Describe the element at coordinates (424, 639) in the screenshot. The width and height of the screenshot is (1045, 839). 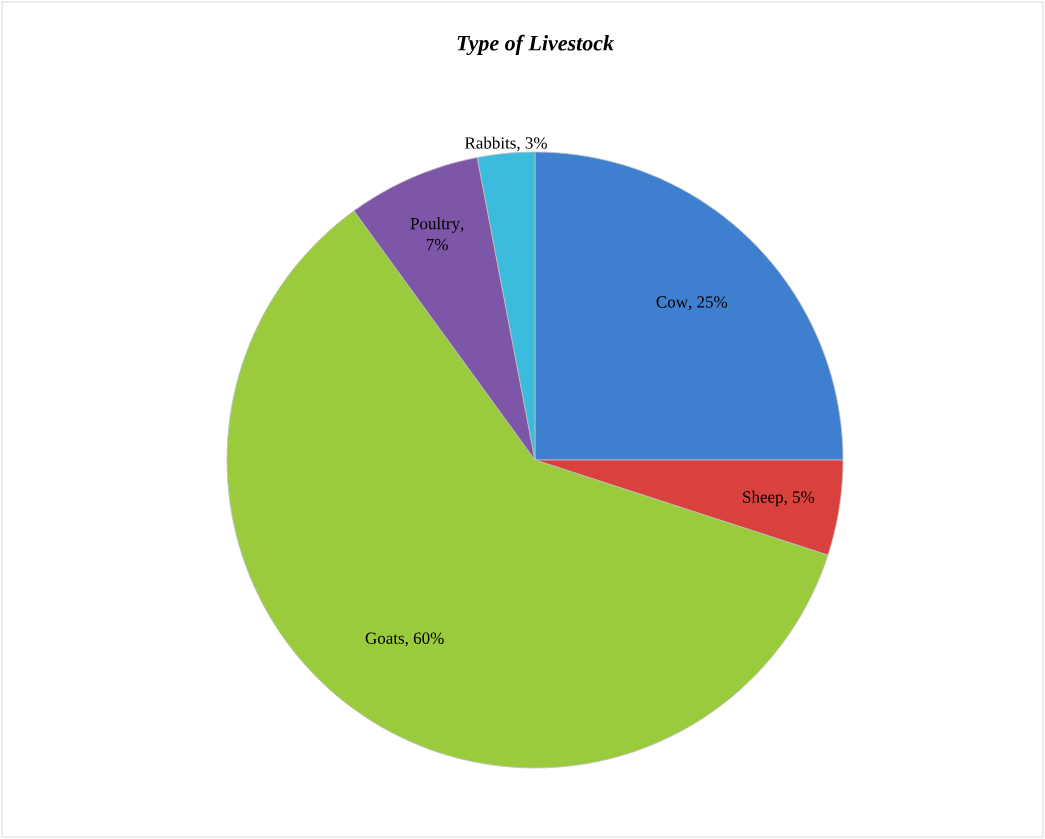
I see `data-label: , 60%` at that location.